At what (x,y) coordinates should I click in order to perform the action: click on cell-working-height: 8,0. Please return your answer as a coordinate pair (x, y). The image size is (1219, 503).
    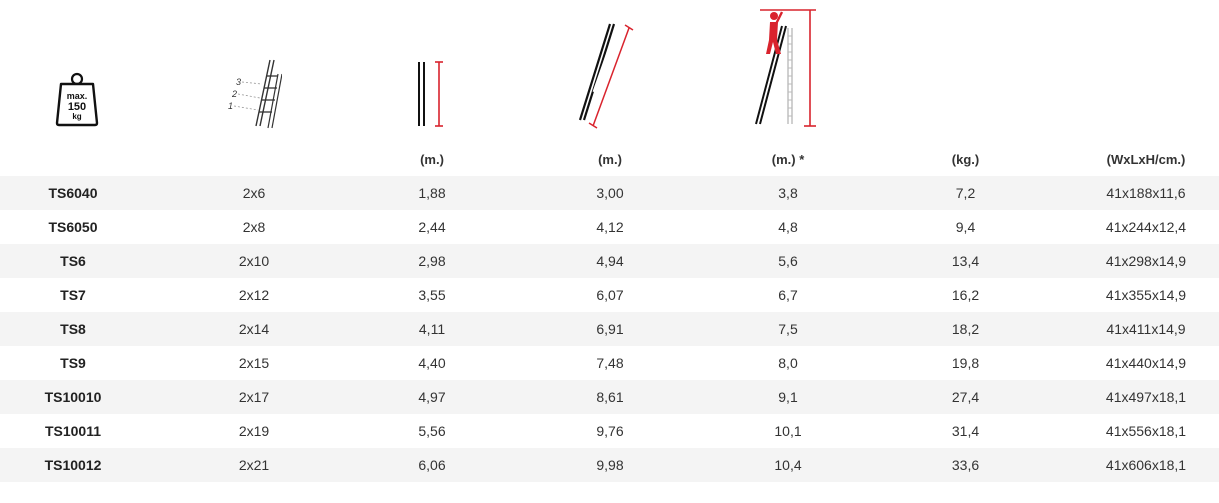
    Looking at the image, I should click on (788, 363).